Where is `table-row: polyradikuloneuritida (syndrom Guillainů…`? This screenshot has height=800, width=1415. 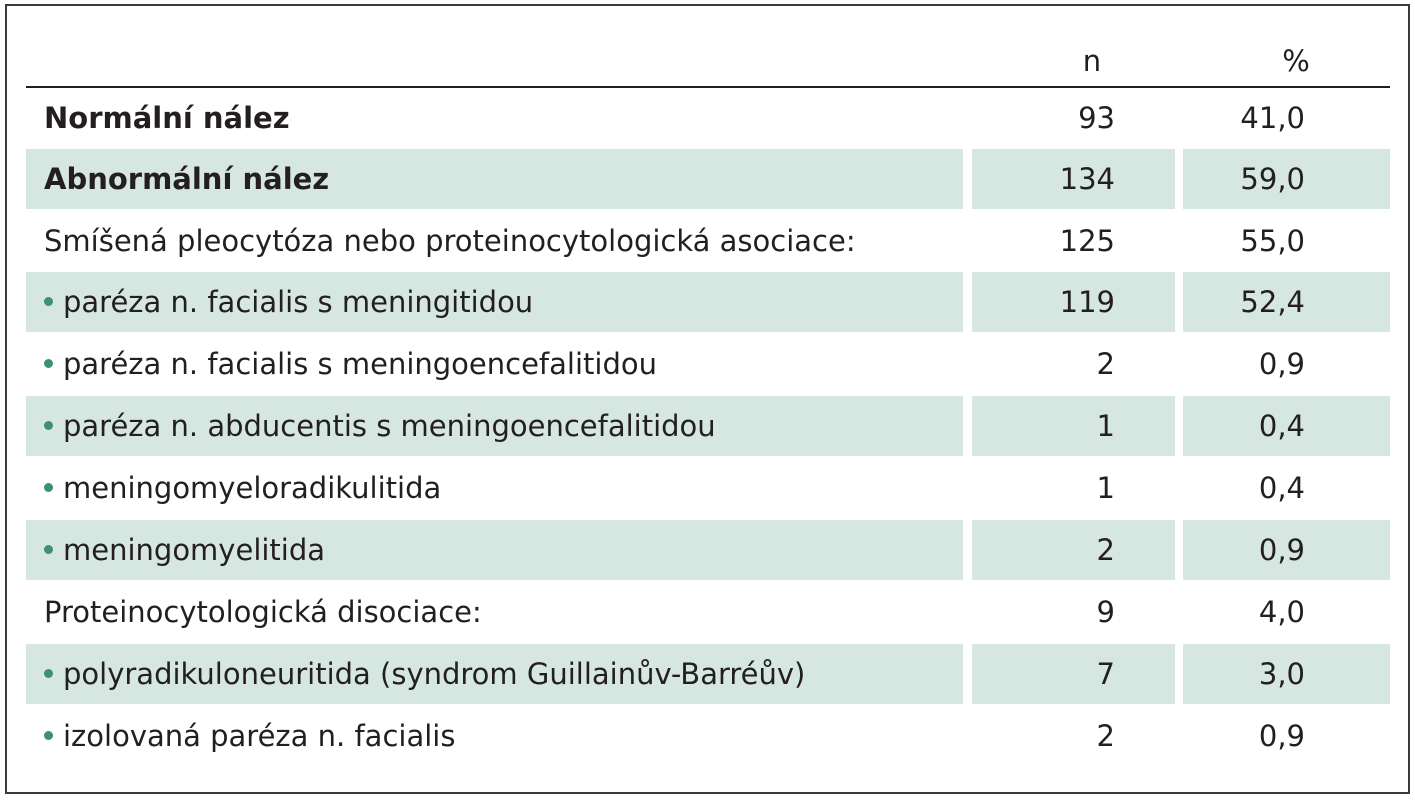 table-row: polyradikuloneuritida (syndrom Guillainů… is located at coordinates (708, 675).